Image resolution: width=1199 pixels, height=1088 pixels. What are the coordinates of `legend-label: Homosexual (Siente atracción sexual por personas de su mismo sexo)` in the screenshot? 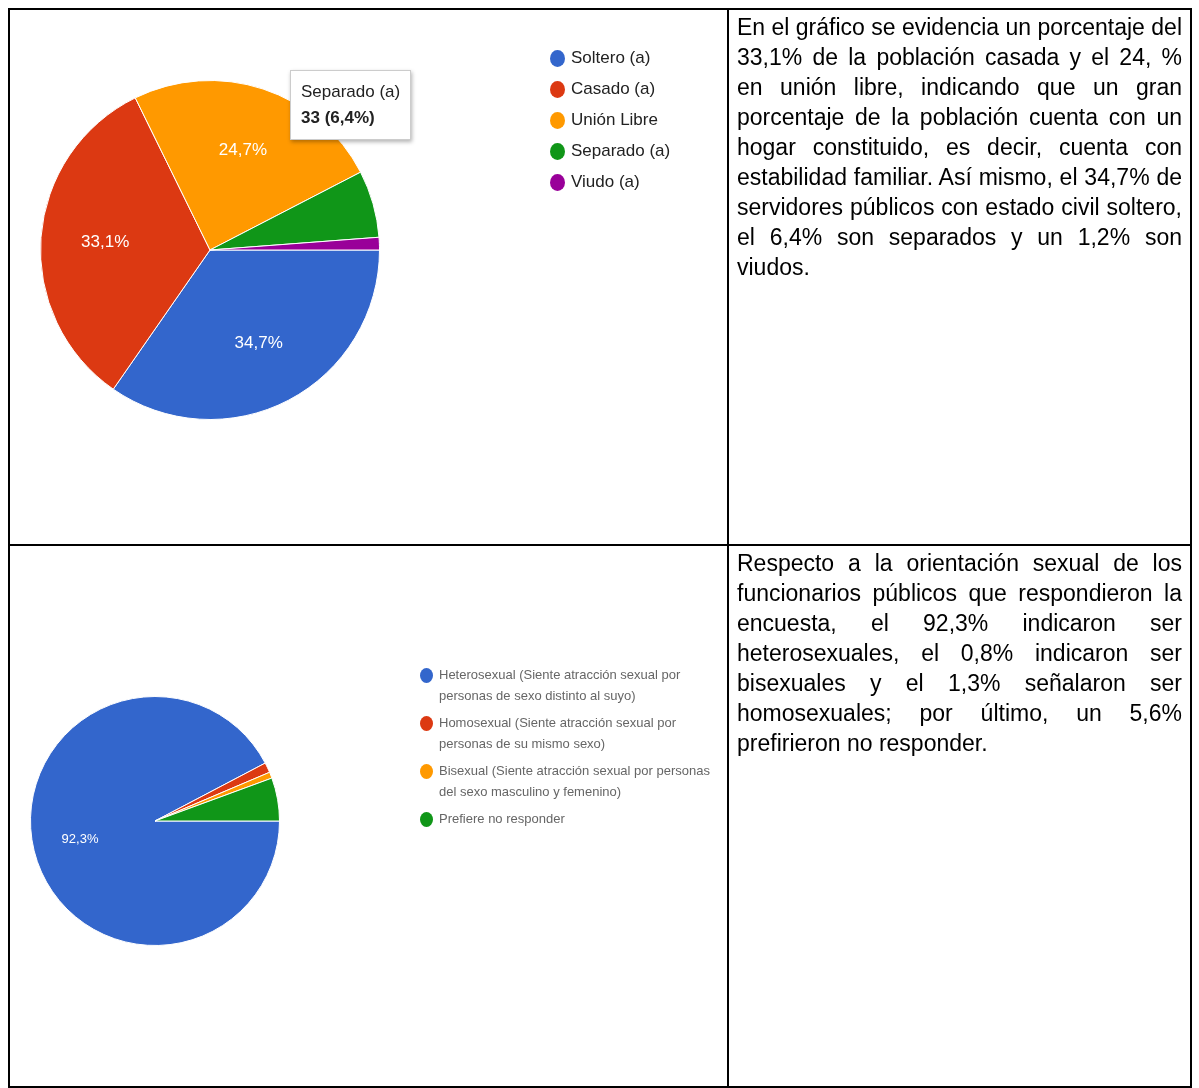 It's located at (558, 733).